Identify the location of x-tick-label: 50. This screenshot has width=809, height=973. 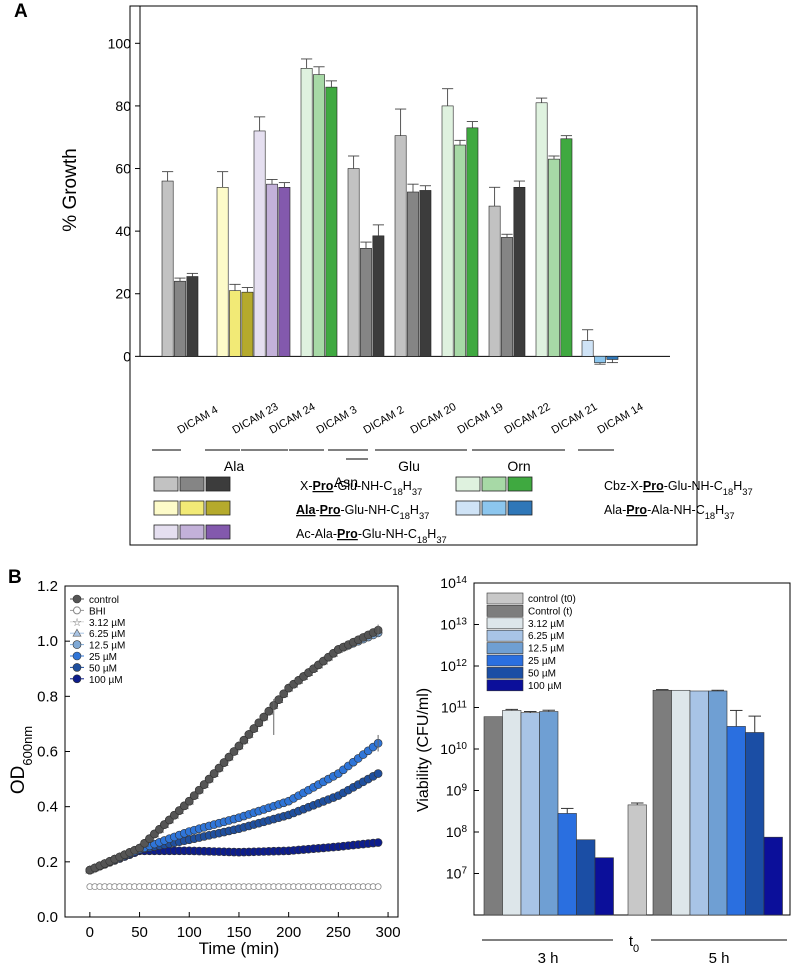
(139, 932).